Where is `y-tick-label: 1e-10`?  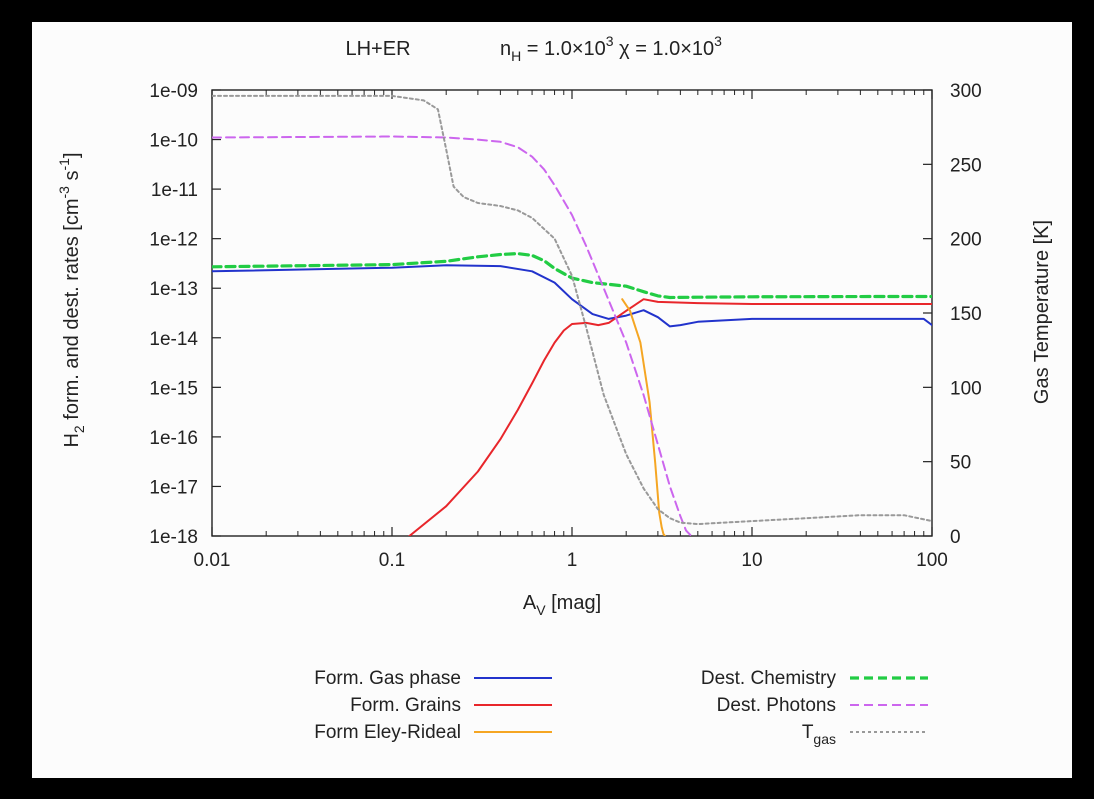
y-tick-label: 1e-10 is located at coordinates (173, 141).